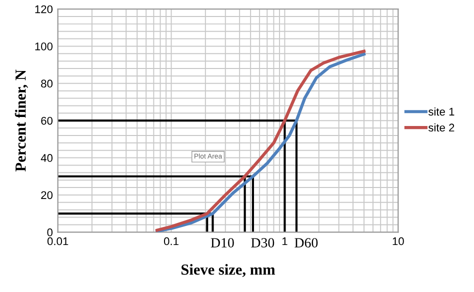 The height and width of the screenshot is (292, 474). I want to click on legend-label: site 1, so click(441, 111).